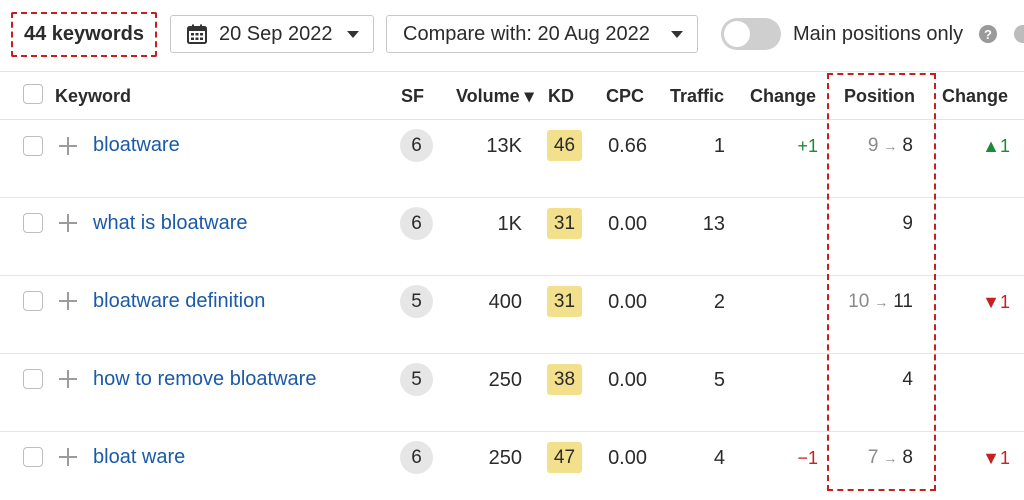 This screenshot has height=500, width=1024. What do you see at coordinates (512, 119) in the screenshot?
I see `header-bottom-divider` at bounding box center [512, 119].